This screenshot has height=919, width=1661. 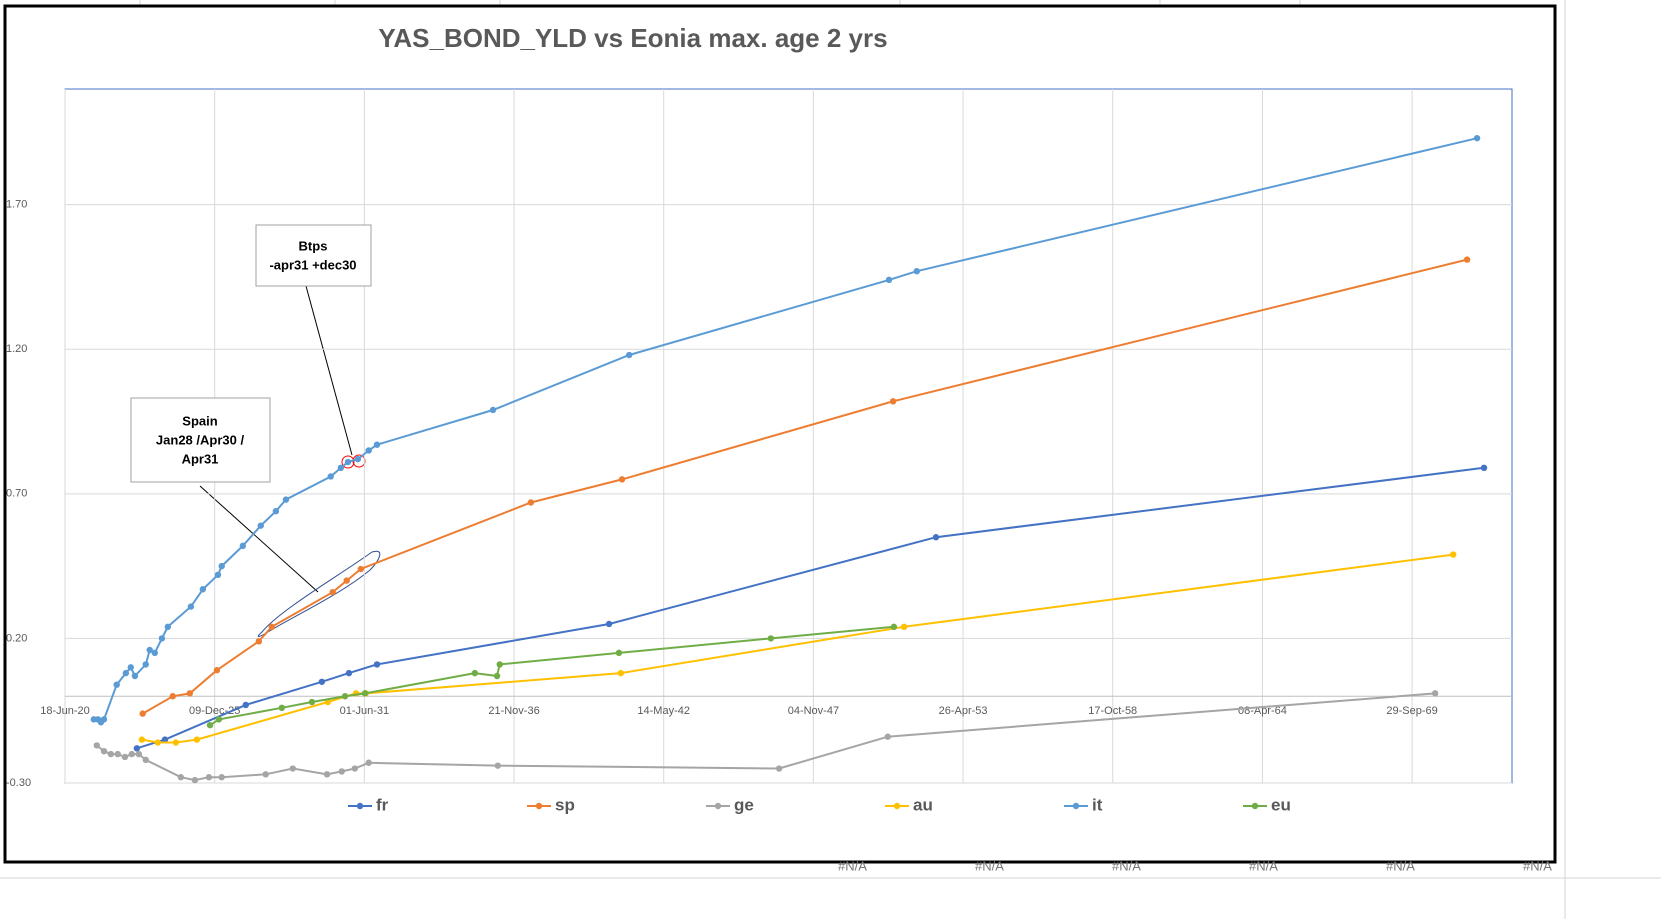 I want to click on y-tick-label: 0.20, so click(x=16, y=638).